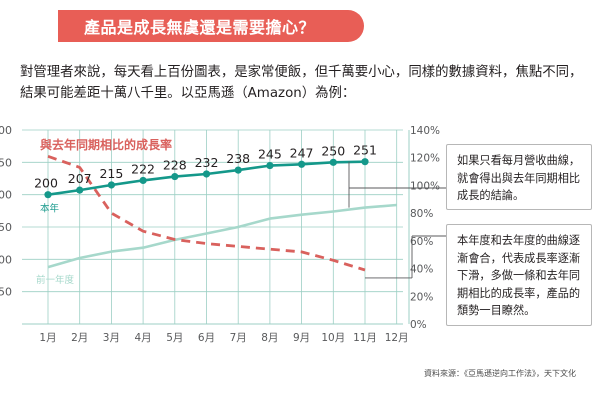  I want to click on y-left-tick-label: 300, so click(6, 130).